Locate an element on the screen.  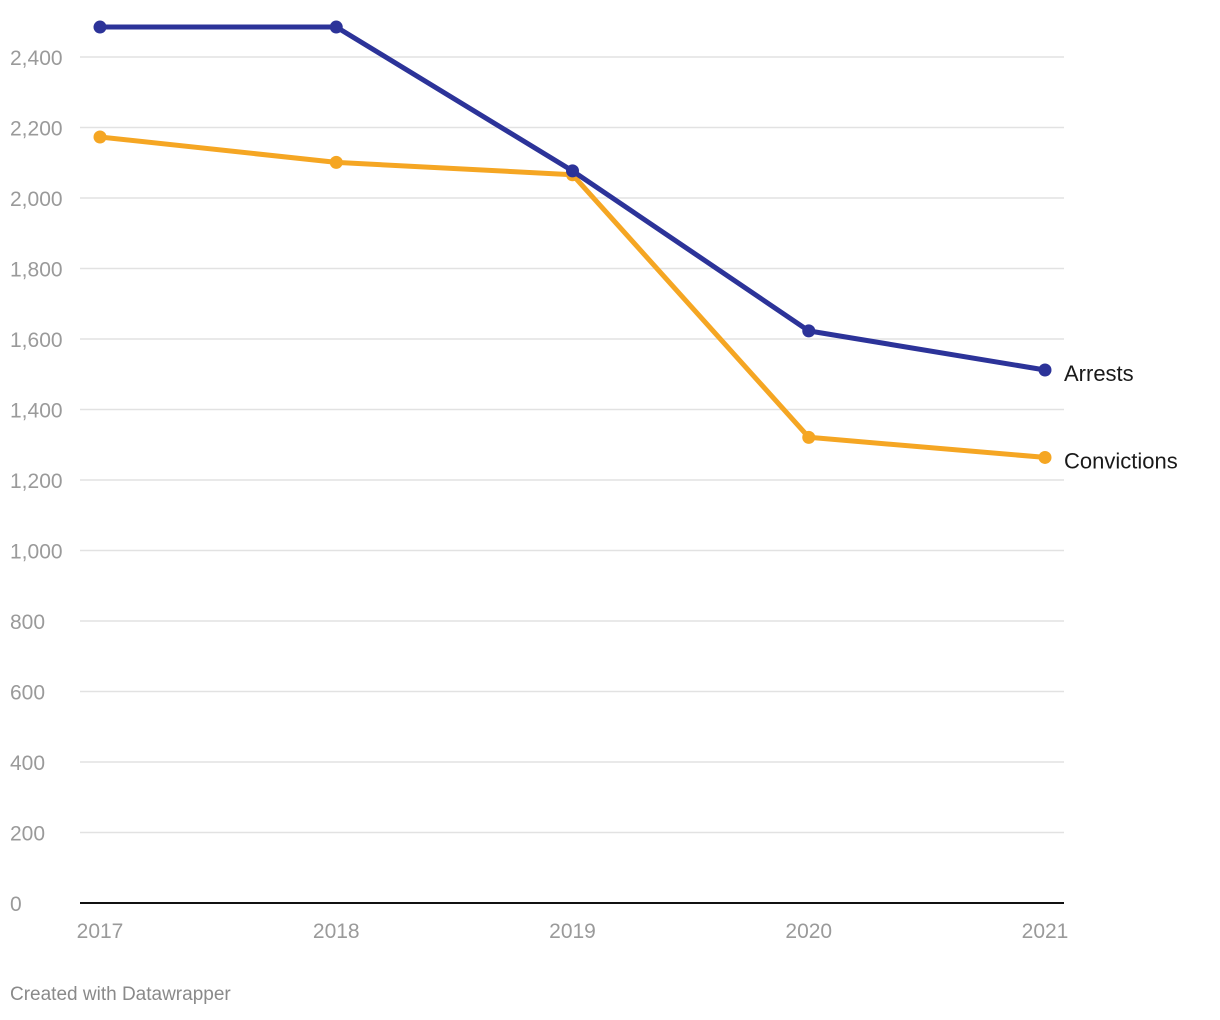
series-label-arrests: Arrests is located at coordinates (1099, 373).